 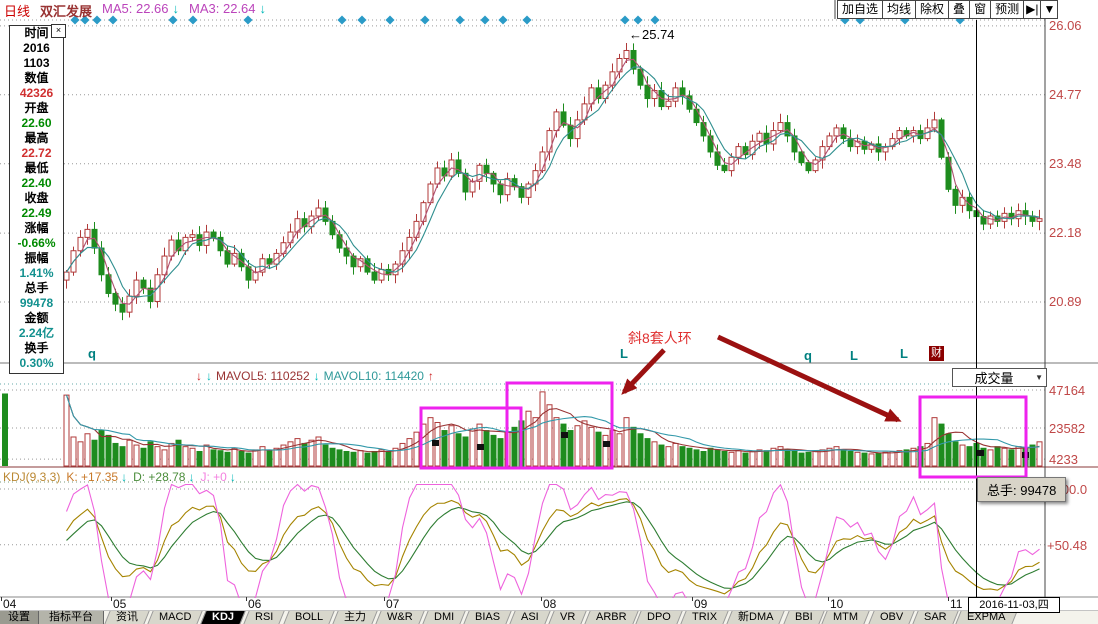 I want to click on toolbar-button-5: 预测, so click(x=1007, y=9).